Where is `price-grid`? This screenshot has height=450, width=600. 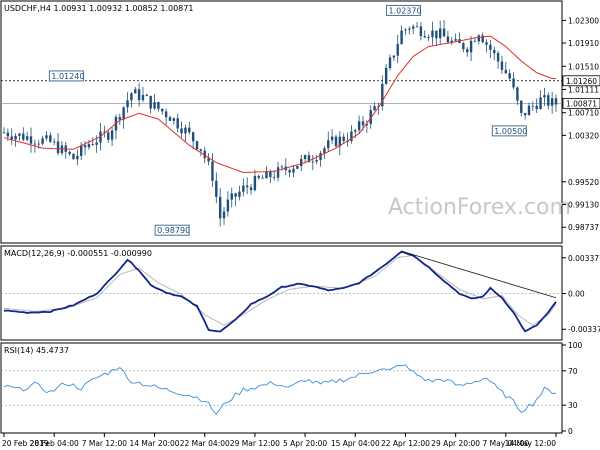
price-grid is located at coordinates (281, 92).